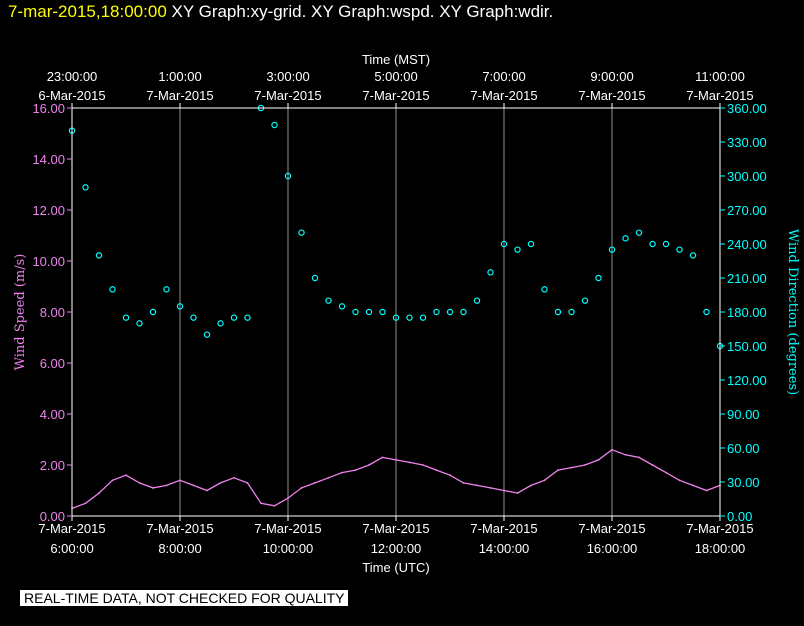  I want to click on right-tick-label: 300.00, so click(747, 176).